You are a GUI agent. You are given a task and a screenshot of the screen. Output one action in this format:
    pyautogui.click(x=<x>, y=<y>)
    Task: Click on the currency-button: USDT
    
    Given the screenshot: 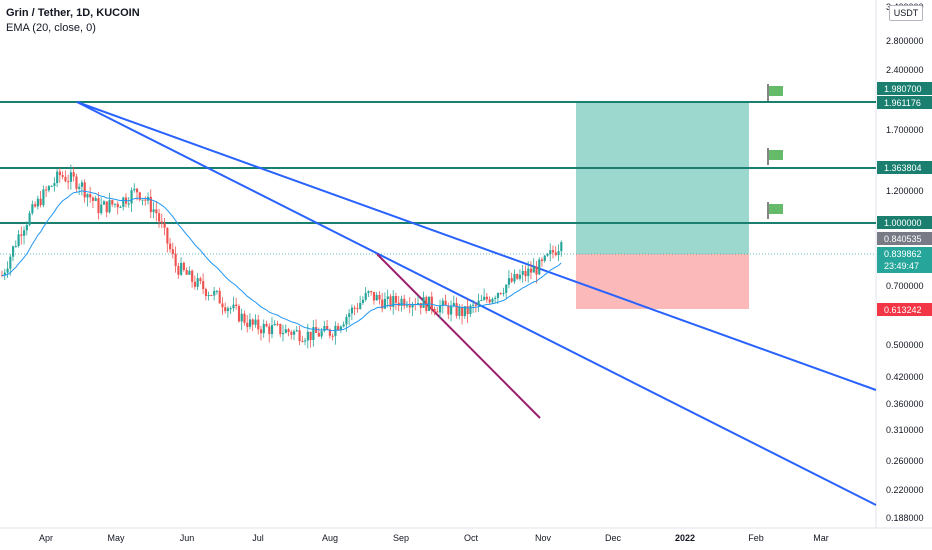 What is the action you would take?
    pyautogui.click(x=906, y=13)
    